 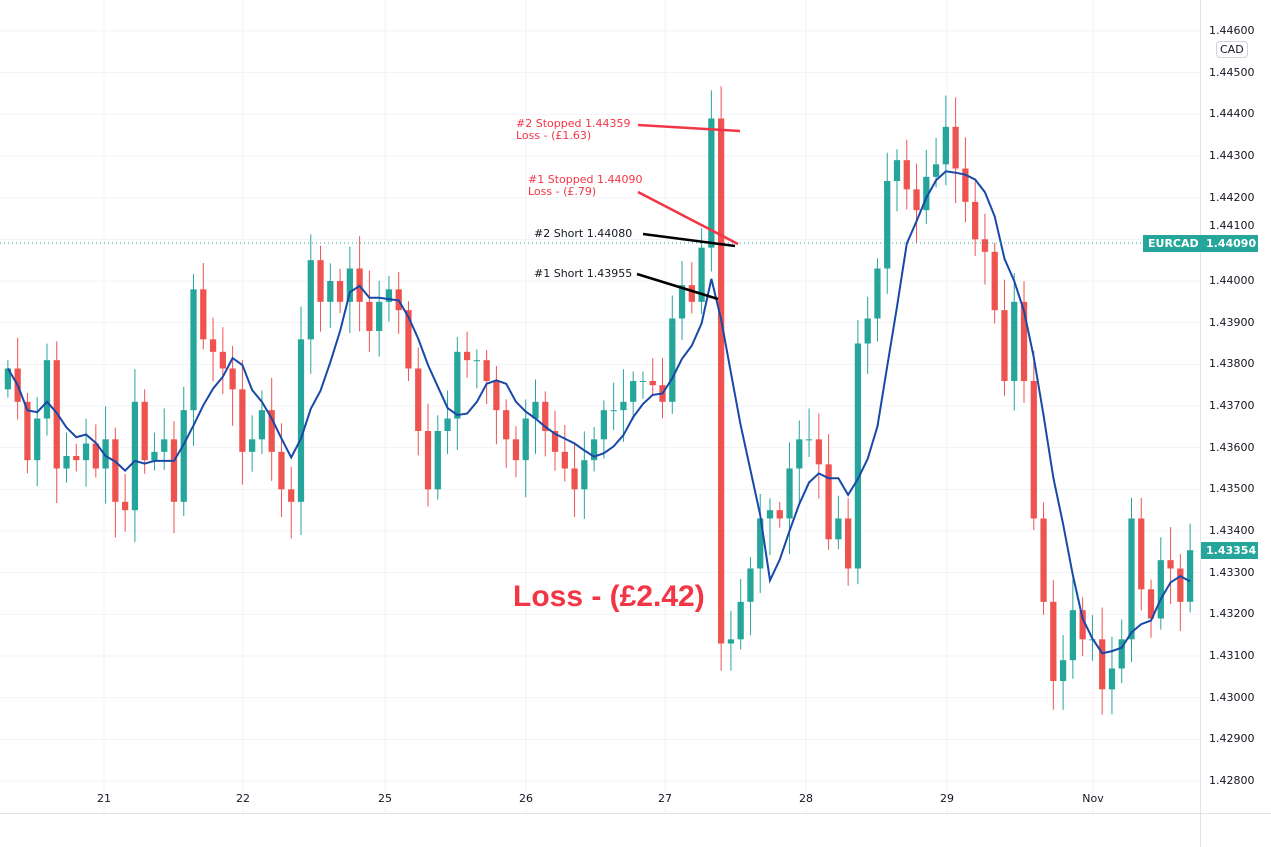 What do you see at coordinates (806, 798) in the screenshot?
I see `time-tick-label: 28` at bounding box center [806, 798].